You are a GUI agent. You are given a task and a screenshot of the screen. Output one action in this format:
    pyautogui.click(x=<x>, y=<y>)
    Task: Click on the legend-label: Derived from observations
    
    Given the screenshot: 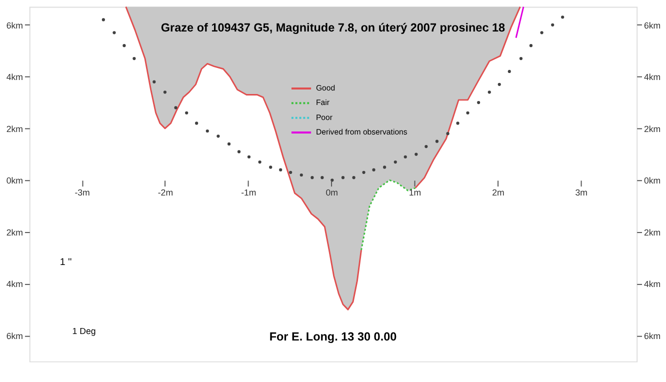 What is the action you would take?
    pyautogui.click(x=362, y=131)
    